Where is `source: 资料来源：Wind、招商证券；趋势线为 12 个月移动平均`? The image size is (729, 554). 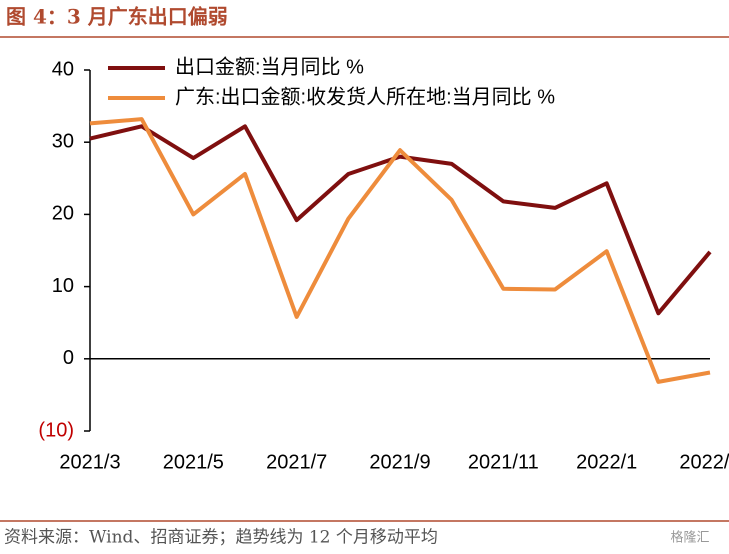 source: 资料来源：Wind、招商证券；趋势线为 12 个月移动平均 is located at coordinates (221, 538).